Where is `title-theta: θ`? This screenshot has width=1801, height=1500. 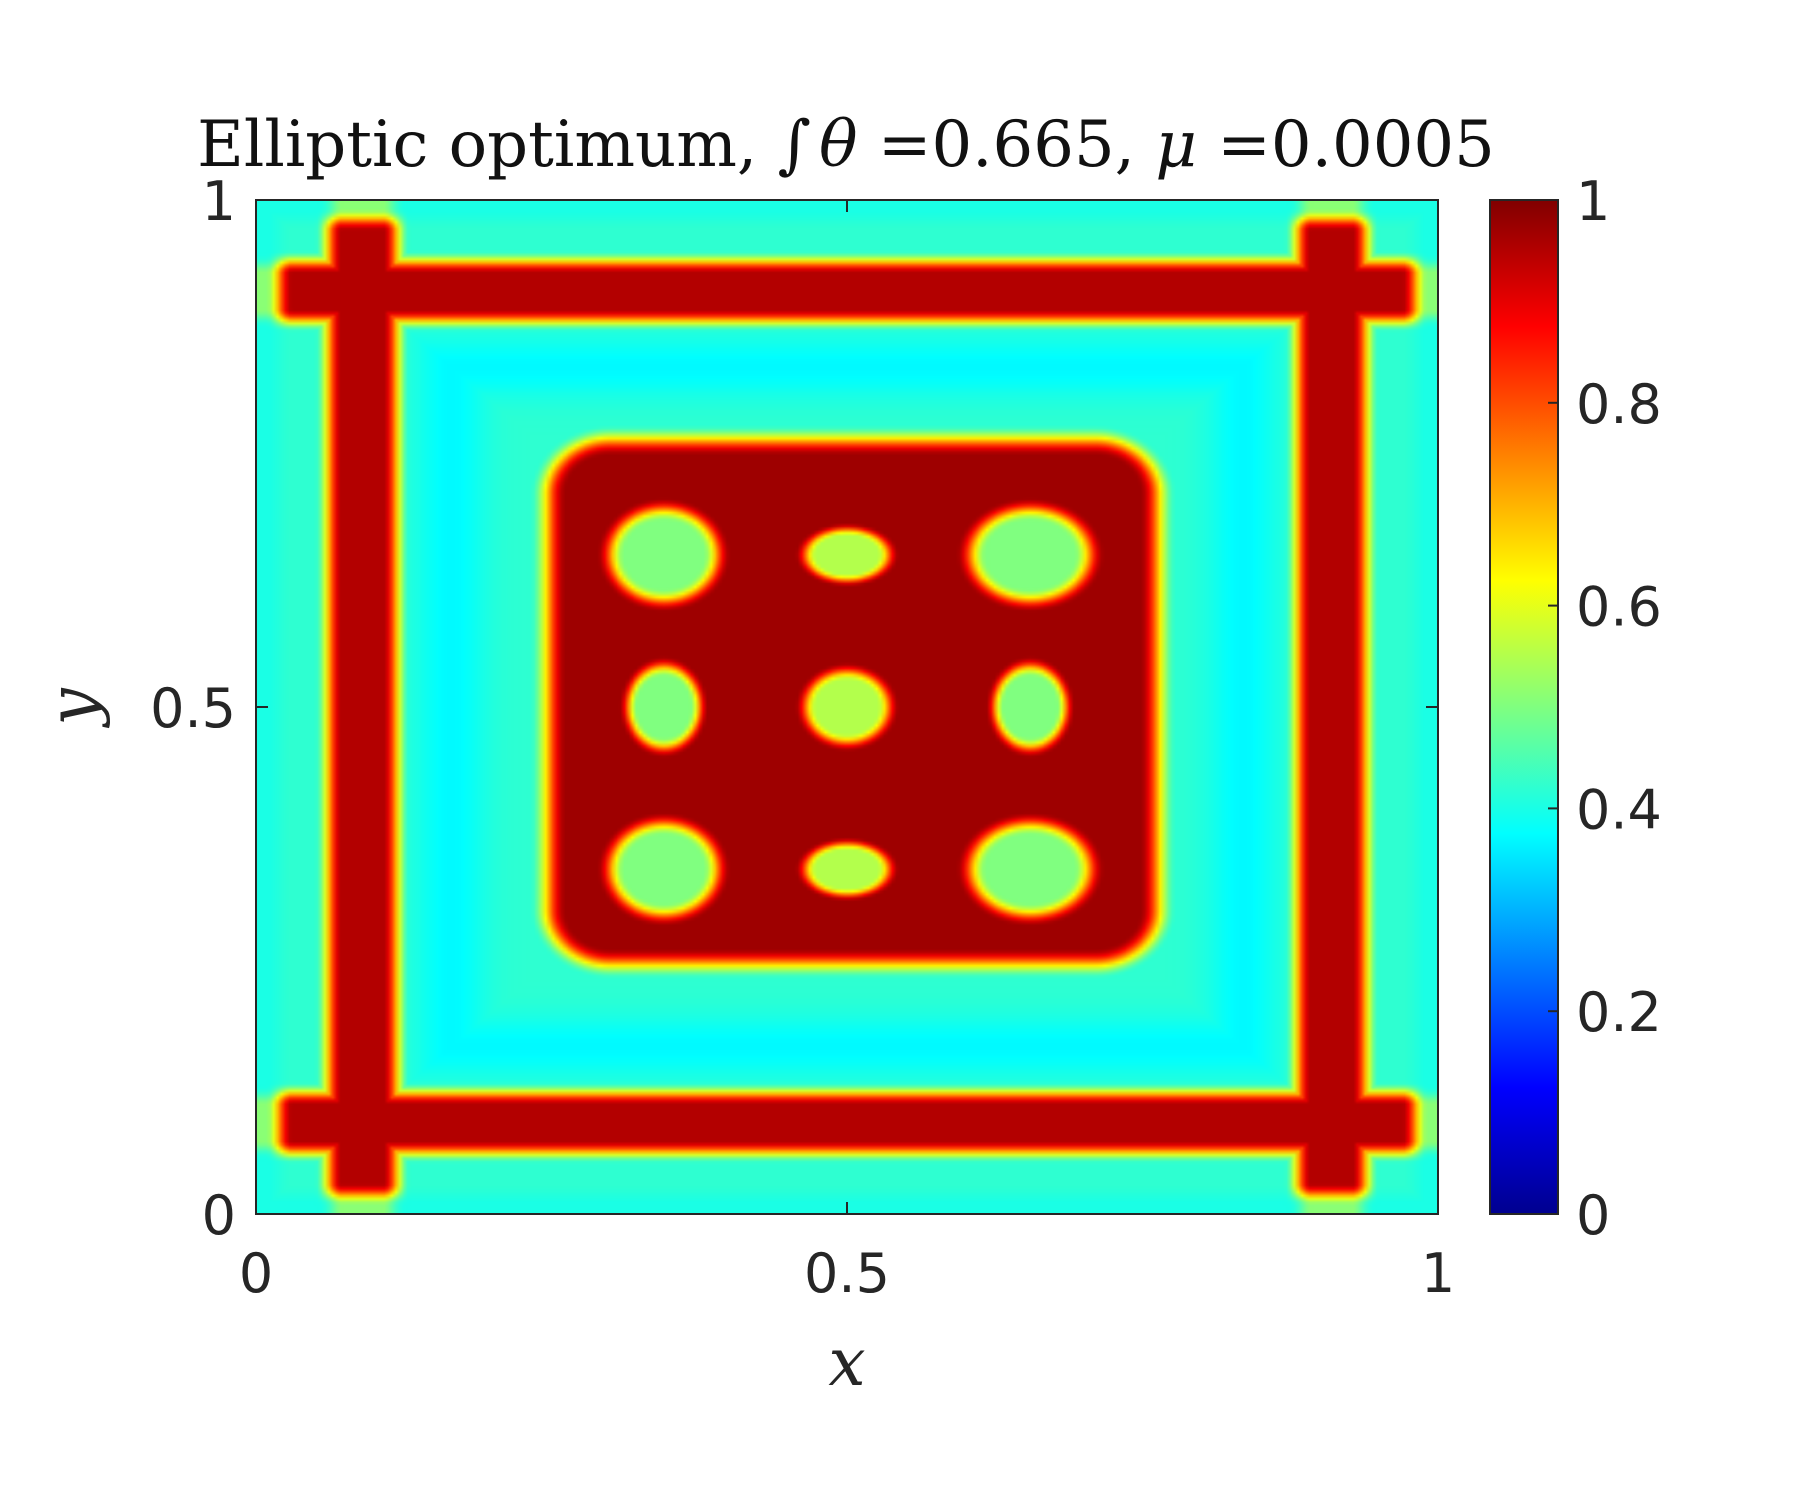
title-theta: θ is located at coordinates (838, 145).